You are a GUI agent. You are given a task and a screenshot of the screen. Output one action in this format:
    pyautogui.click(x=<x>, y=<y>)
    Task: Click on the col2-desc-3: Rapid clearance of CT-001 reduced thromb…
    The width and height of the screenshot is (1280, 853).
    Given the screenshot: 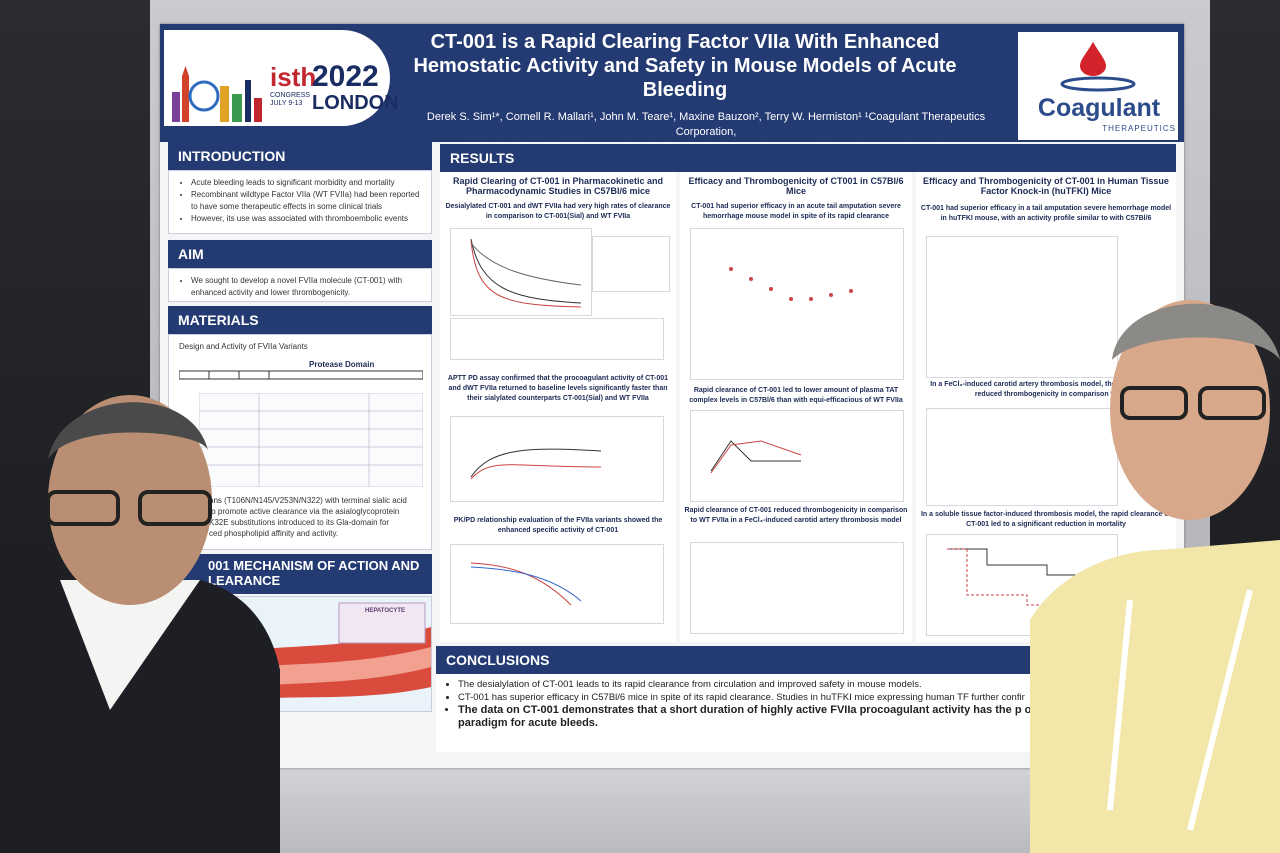 What is the action you would take?
    pyautogui.click(x=796, y=515)
    